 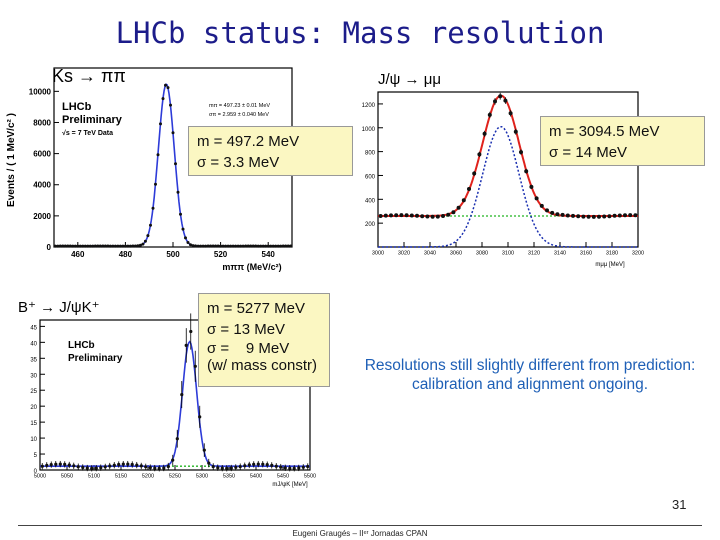 I want to click on x-tick-label: 5450, so click(x=283, y=477).